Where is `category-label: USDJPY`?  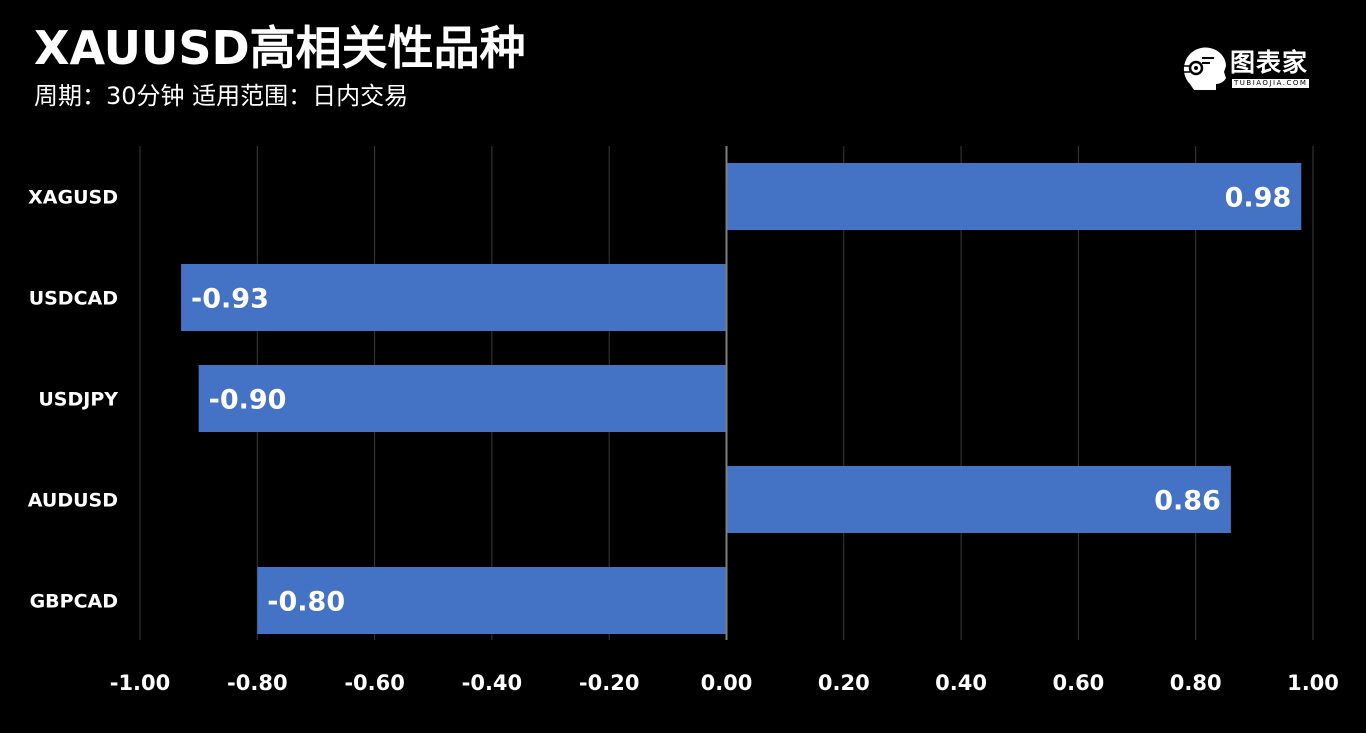 category-label: USDJPY is located at coordinates (78, 400).